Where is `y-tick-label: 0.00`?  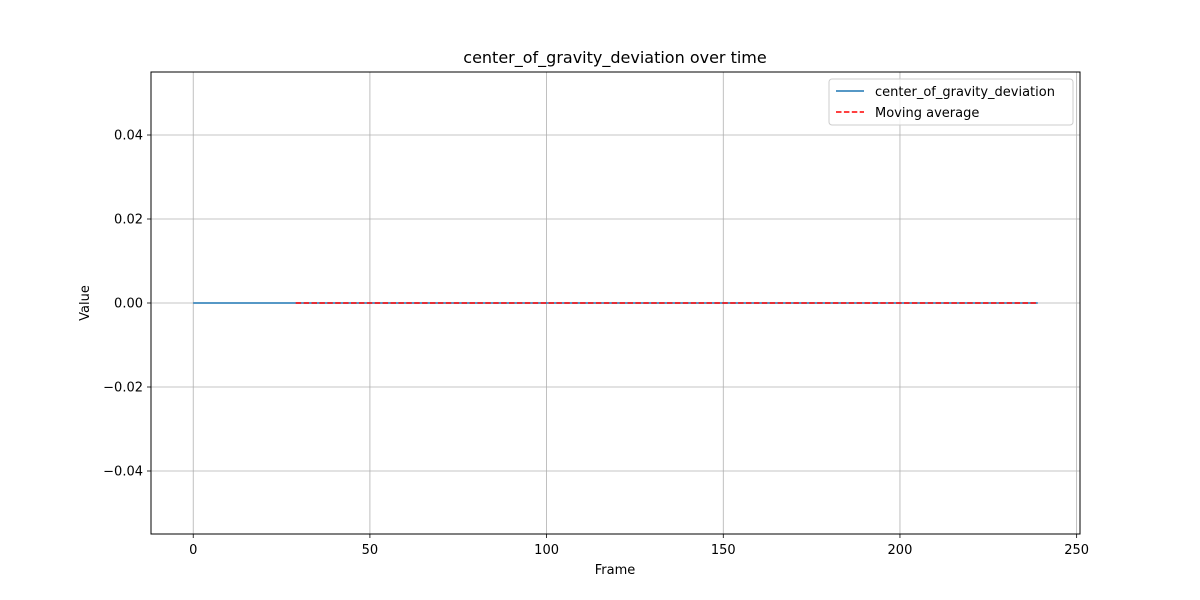
y-tick-label: 0.00 is located at coordinates (128, 304).